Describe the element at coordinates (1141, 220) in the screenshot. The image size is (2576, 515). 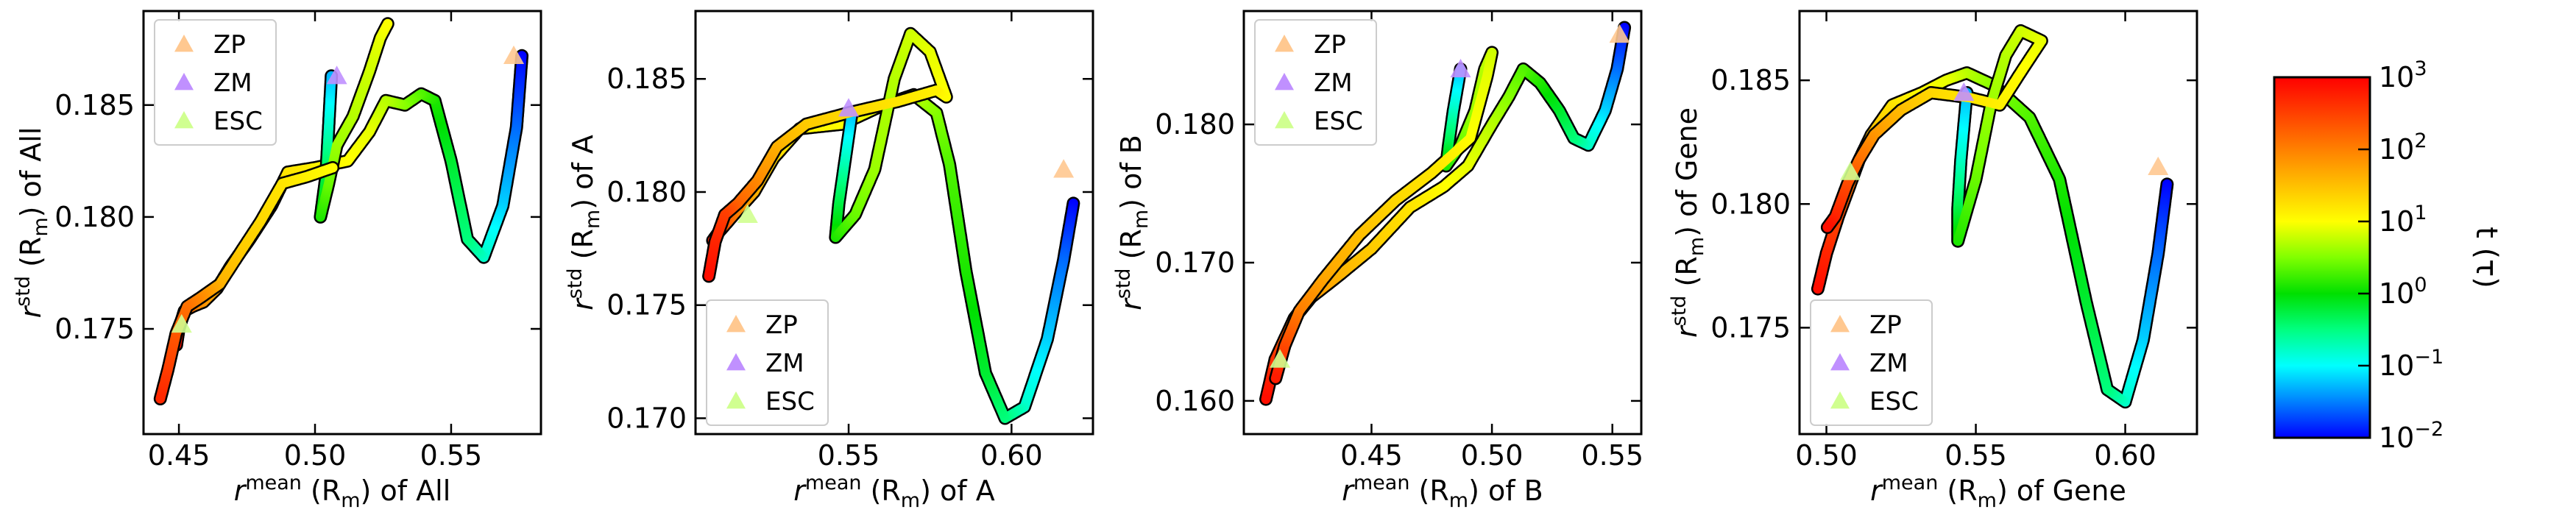
I see `y-axis-label-b-sub: m` at that location.